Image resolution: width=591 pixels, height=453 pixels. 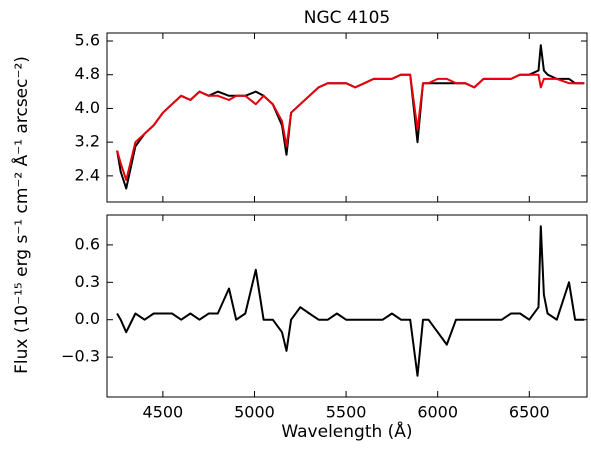 What do you see at coordinates (346, 412) in the screenshot?
I see `x-tick-label: 5500` at bounding box center [346, 412].